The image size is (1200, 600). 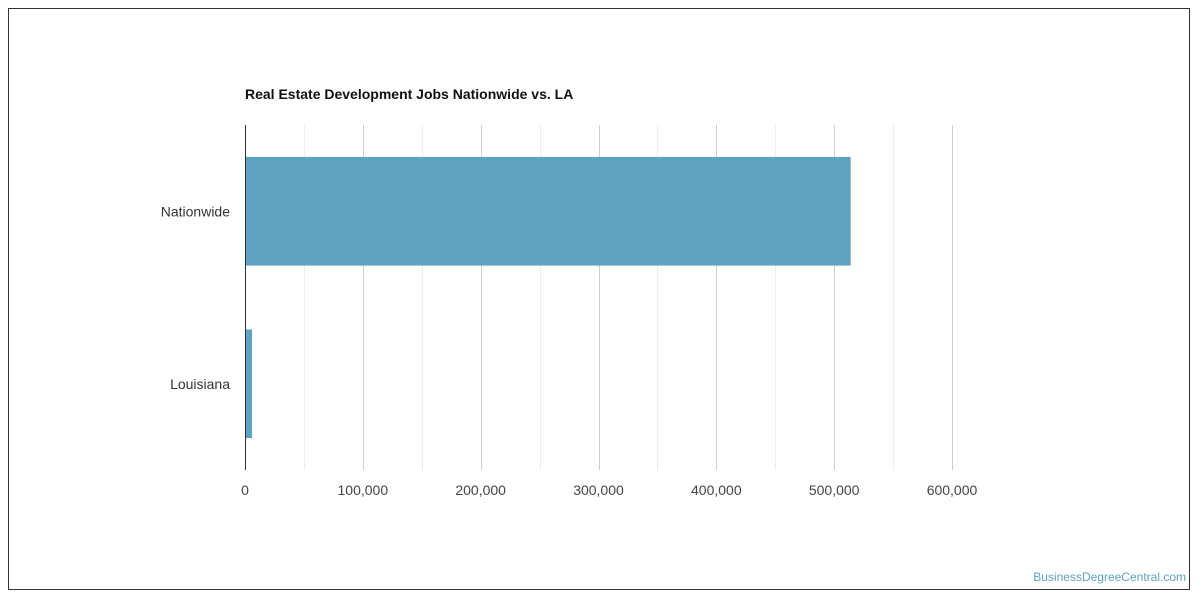 I want to click on bar-louisiana, so click(x=249, y=384).